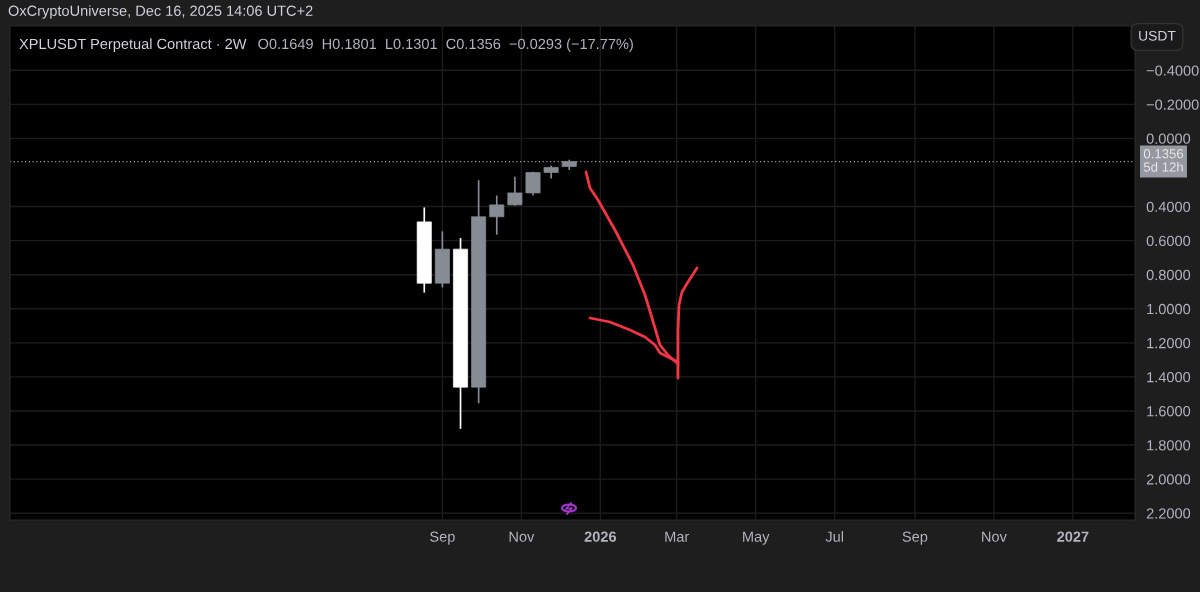  Describe the element at coordinates (1172, 104) in the screenshot. I see `y-tick-label: −0.2000` at that location.